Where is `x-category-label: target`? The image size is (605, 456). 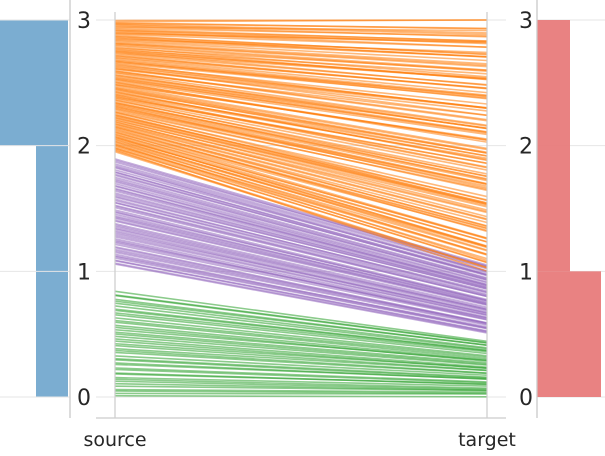
x-category-label: target is located at coordinates (487, 440).